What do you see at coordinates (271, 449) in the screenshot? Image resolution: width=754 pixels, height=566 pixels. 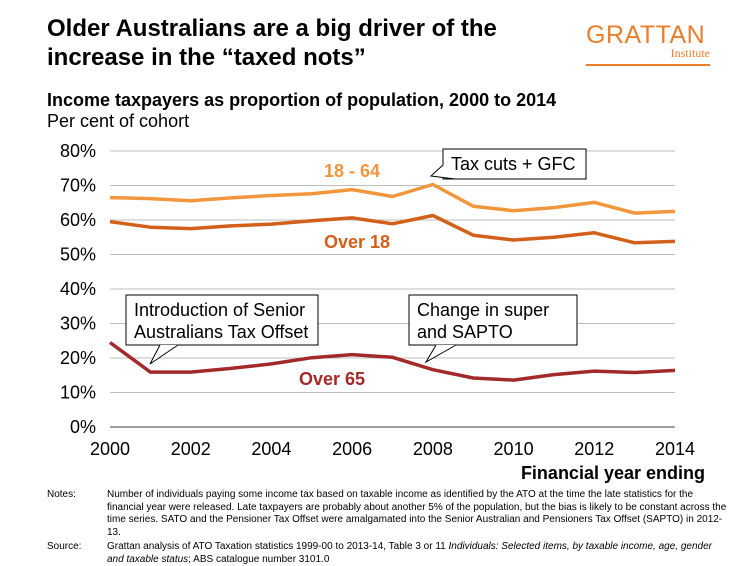 I see `x-tick-label: 2004` at bounding box center [271, 449].